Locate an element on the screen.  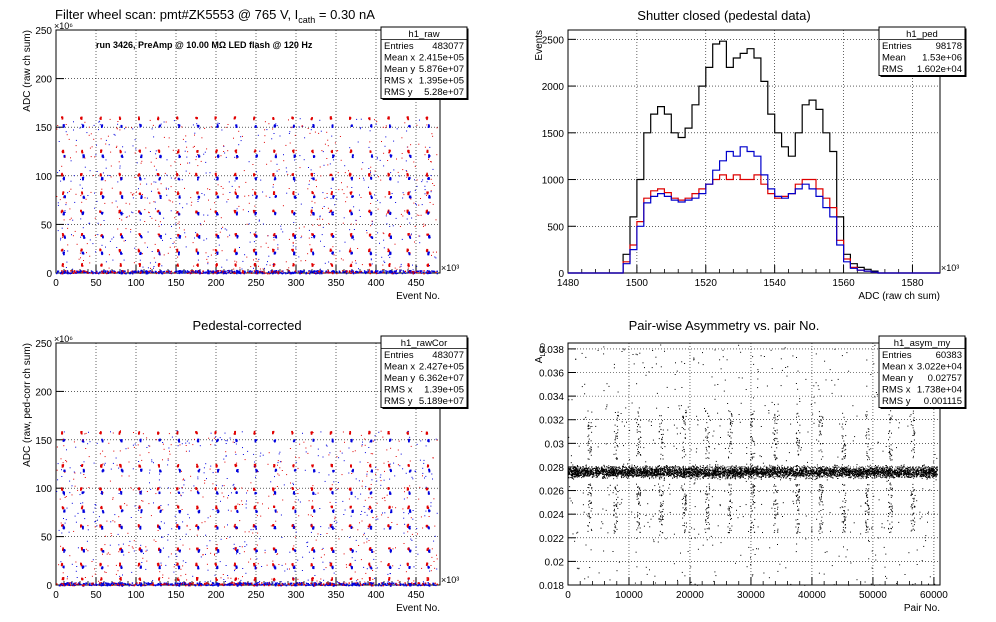
x-tick-label: 250 is located at coordinates (256, 595).